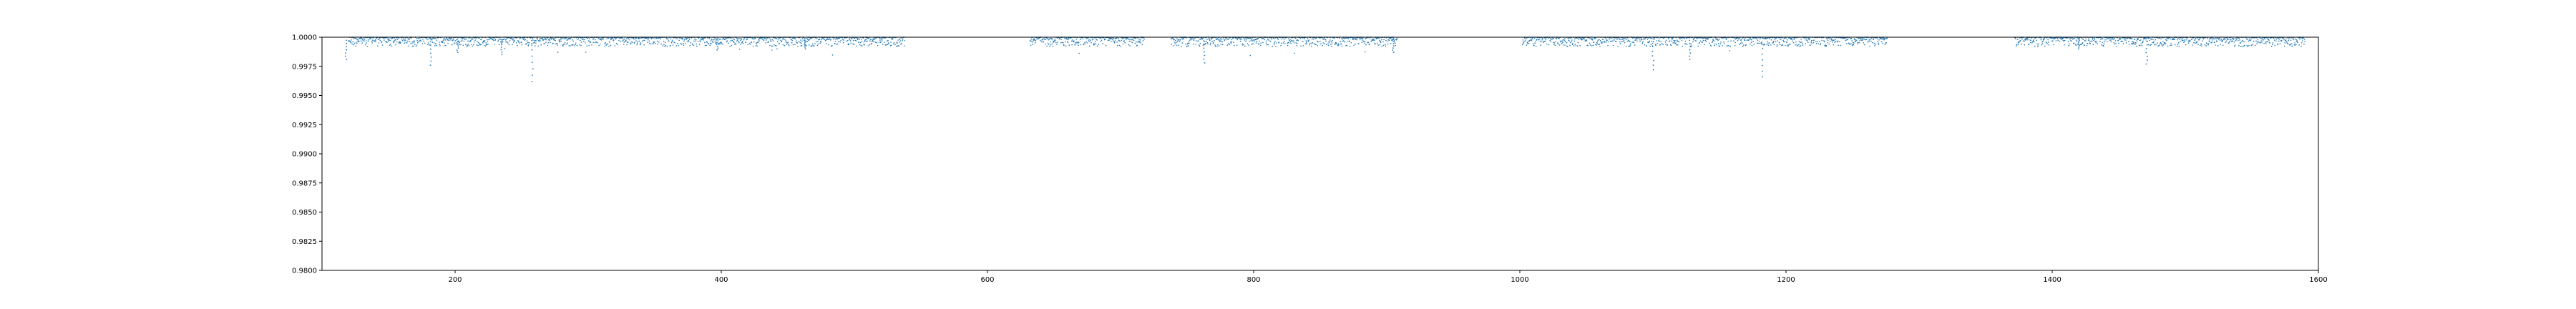 The width and height of the screenshot is (2576, 309). What do you see at coordinates (304, 125) in the screenshot?
I see `y-tick-label: 0.9925` at bounding box center [304, 125].